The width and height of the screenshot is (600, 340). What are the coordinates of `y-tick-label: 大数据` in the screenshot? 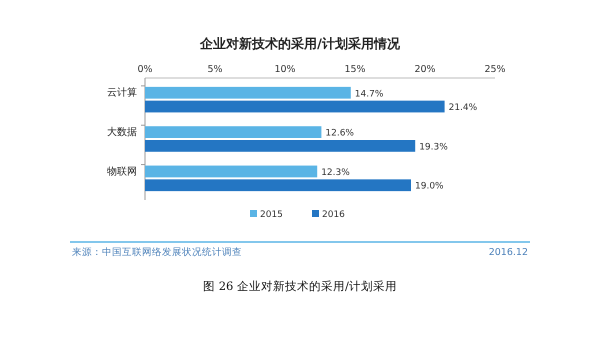 It's located at (122, 132).